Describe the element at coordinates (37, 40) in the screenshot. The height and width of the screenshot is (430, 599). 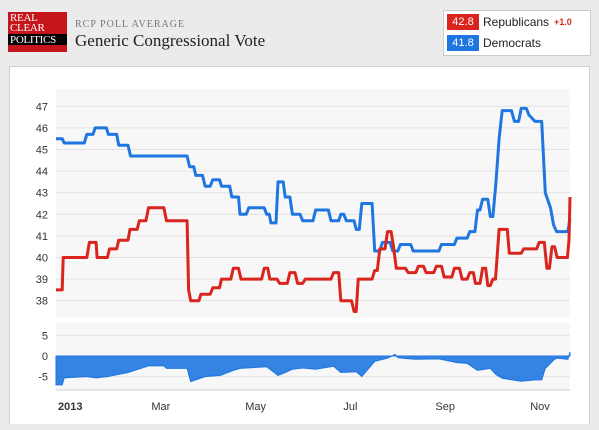
I see `logo-line-3: POLITICS` at that location.